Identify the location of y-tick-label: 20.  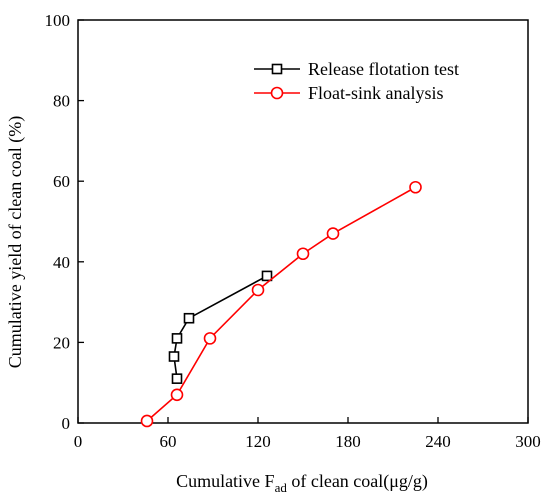
(61, 342).